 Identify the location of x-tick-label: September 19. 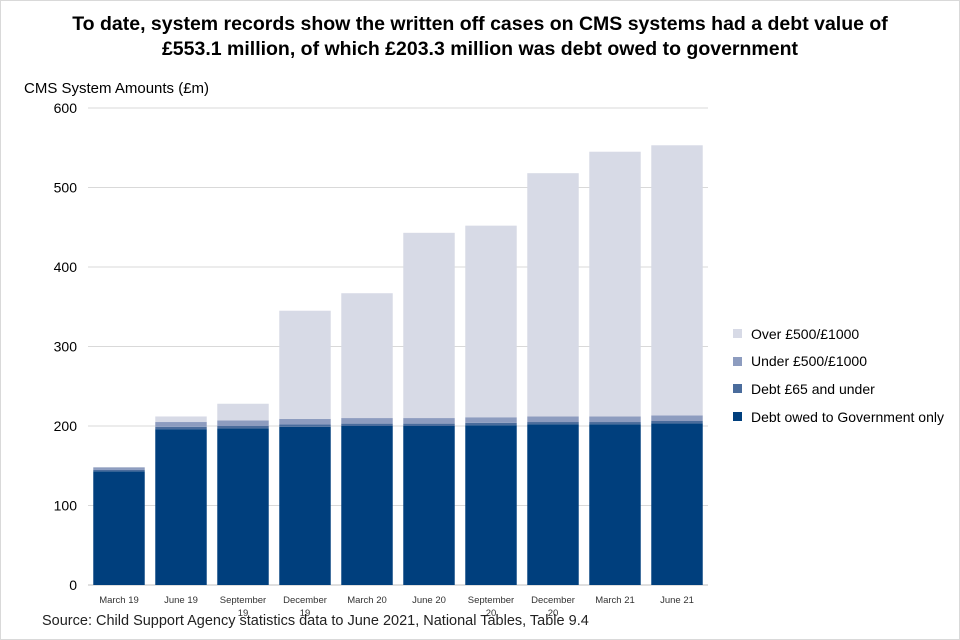
(243, 607).